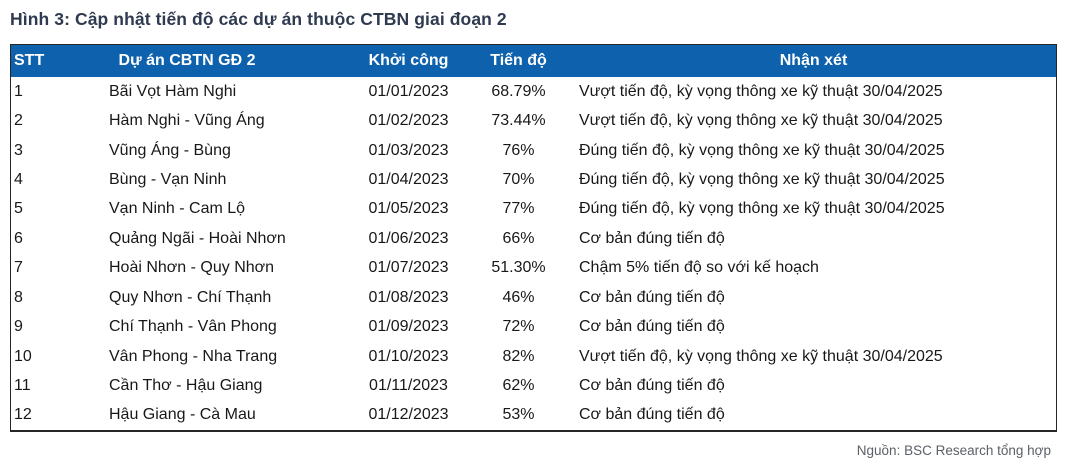  What do you see at coordinates (18, 91) in the screenshot?
I see `cell-stt: 1` at bounding box center [18, 91].